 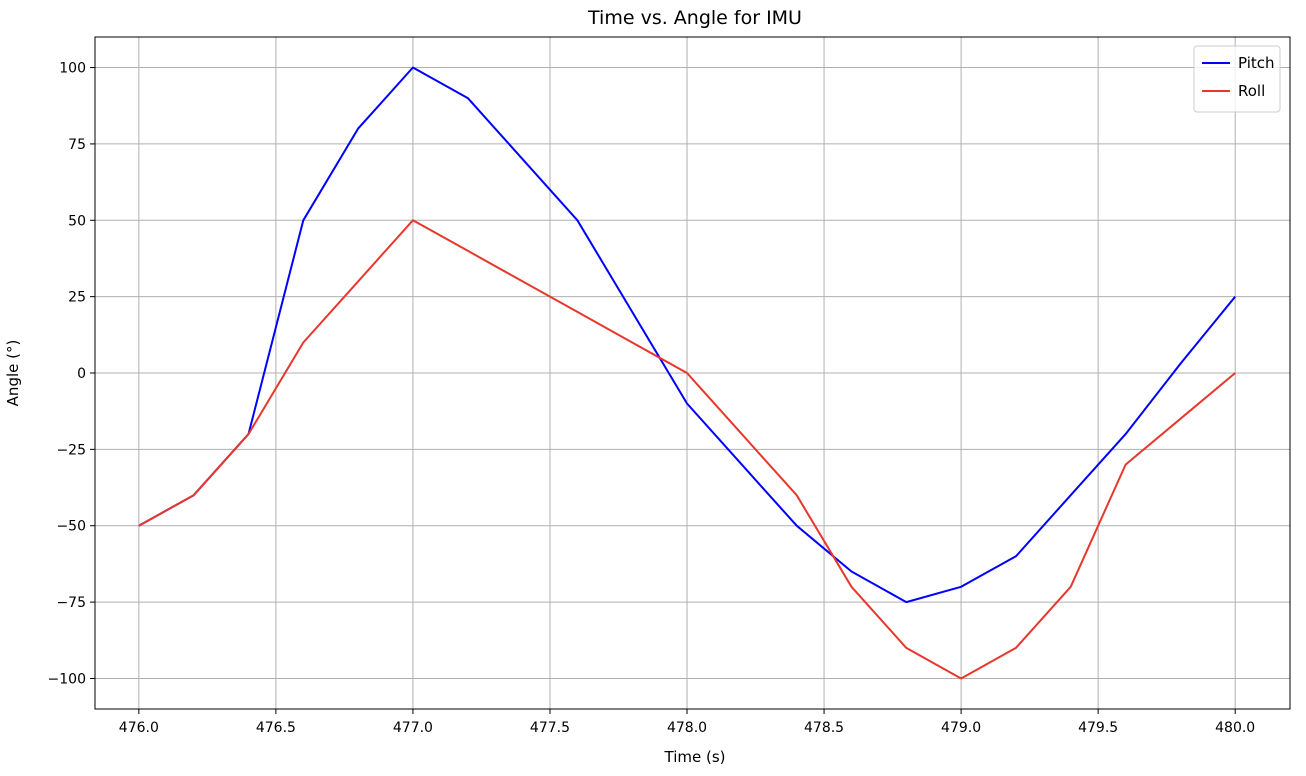 I want to click on legend-label-pitch: Pitch, so click(x=1256, y=63).